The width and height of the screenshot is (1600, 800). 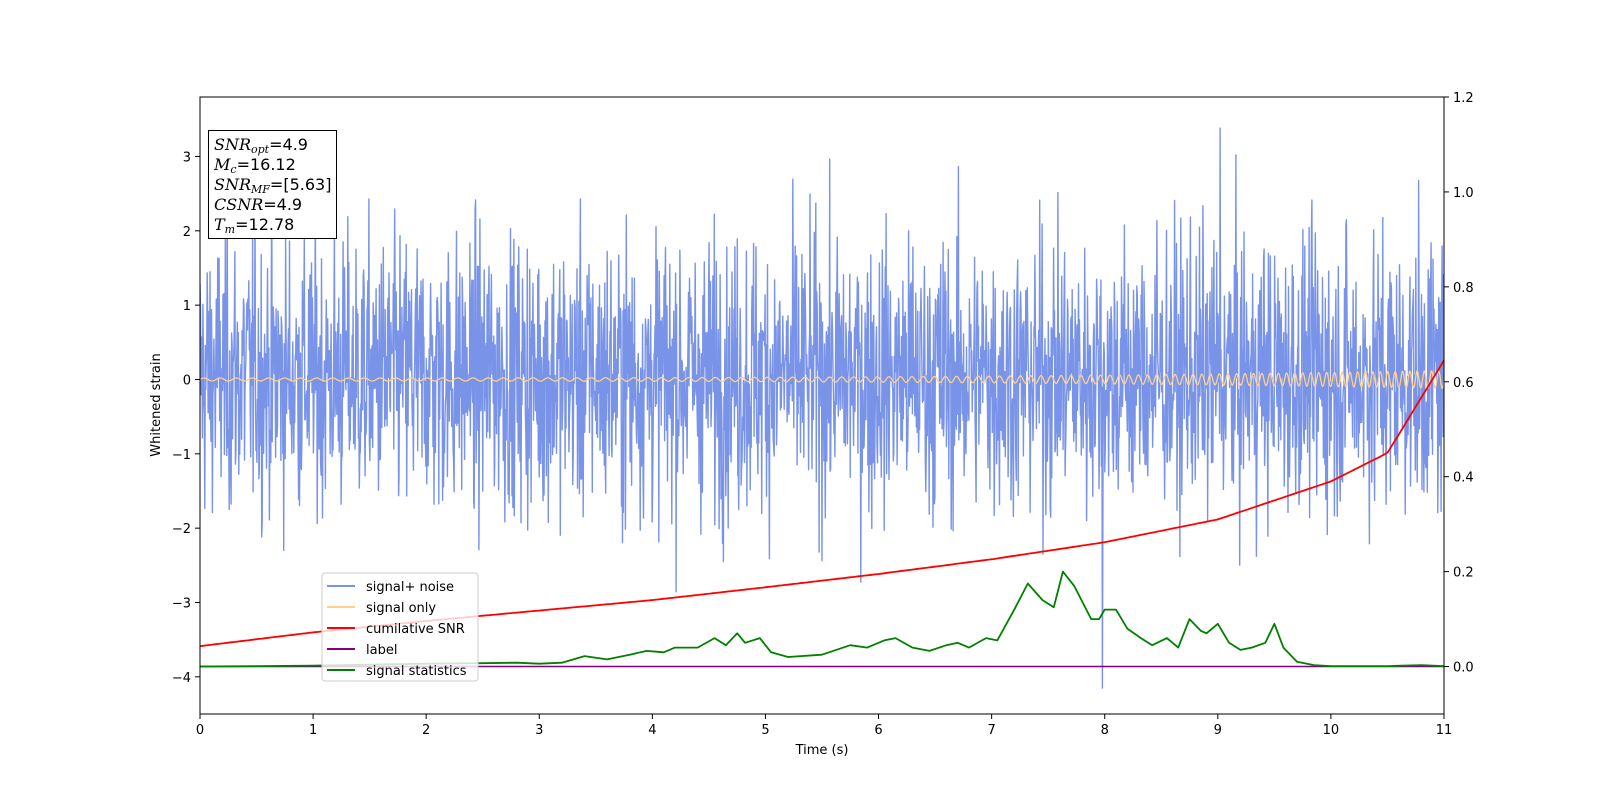 What do you see at coordinates (381, 650) in the screenshot?
I see `legend-label: label` at bounding box center [381, 650].